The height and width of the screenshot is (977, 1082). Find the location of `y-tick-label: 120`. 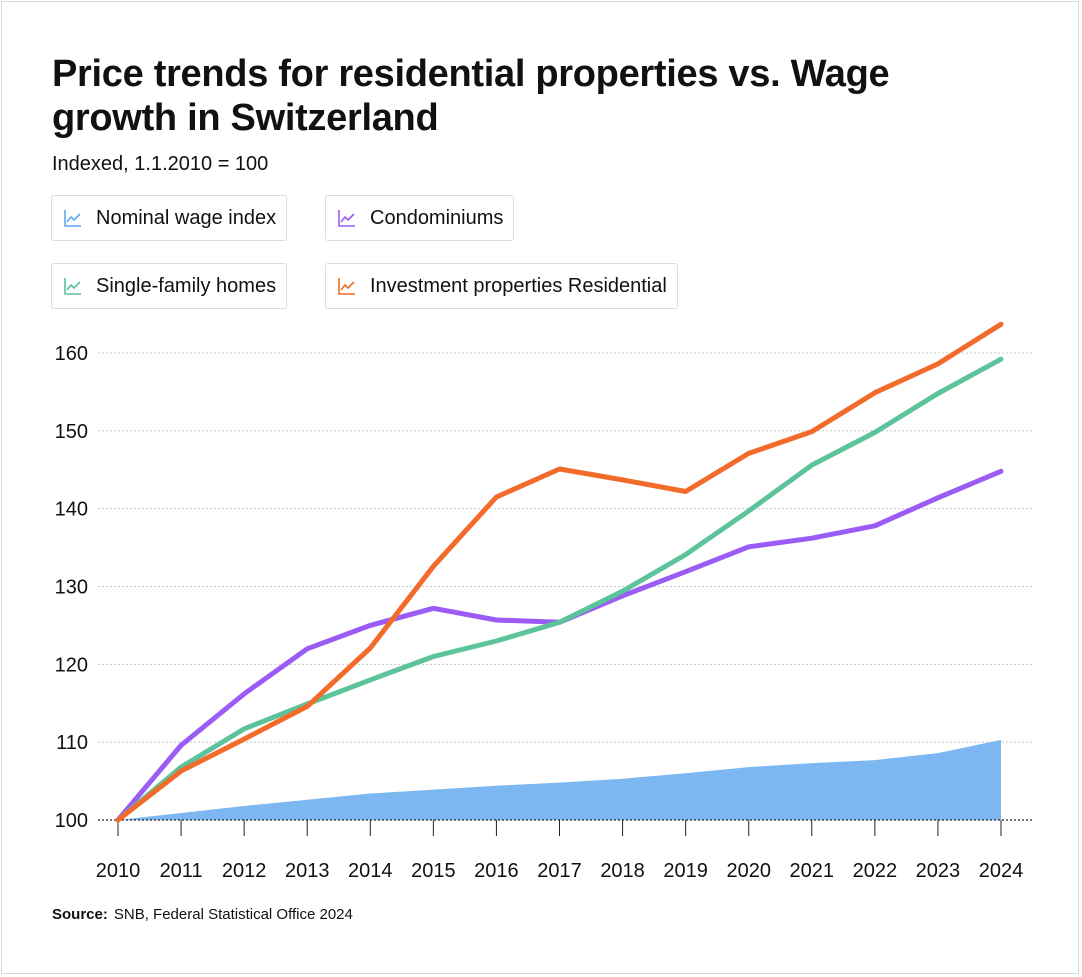

y-tick-label: 120 is located at coordinates (71, 665).